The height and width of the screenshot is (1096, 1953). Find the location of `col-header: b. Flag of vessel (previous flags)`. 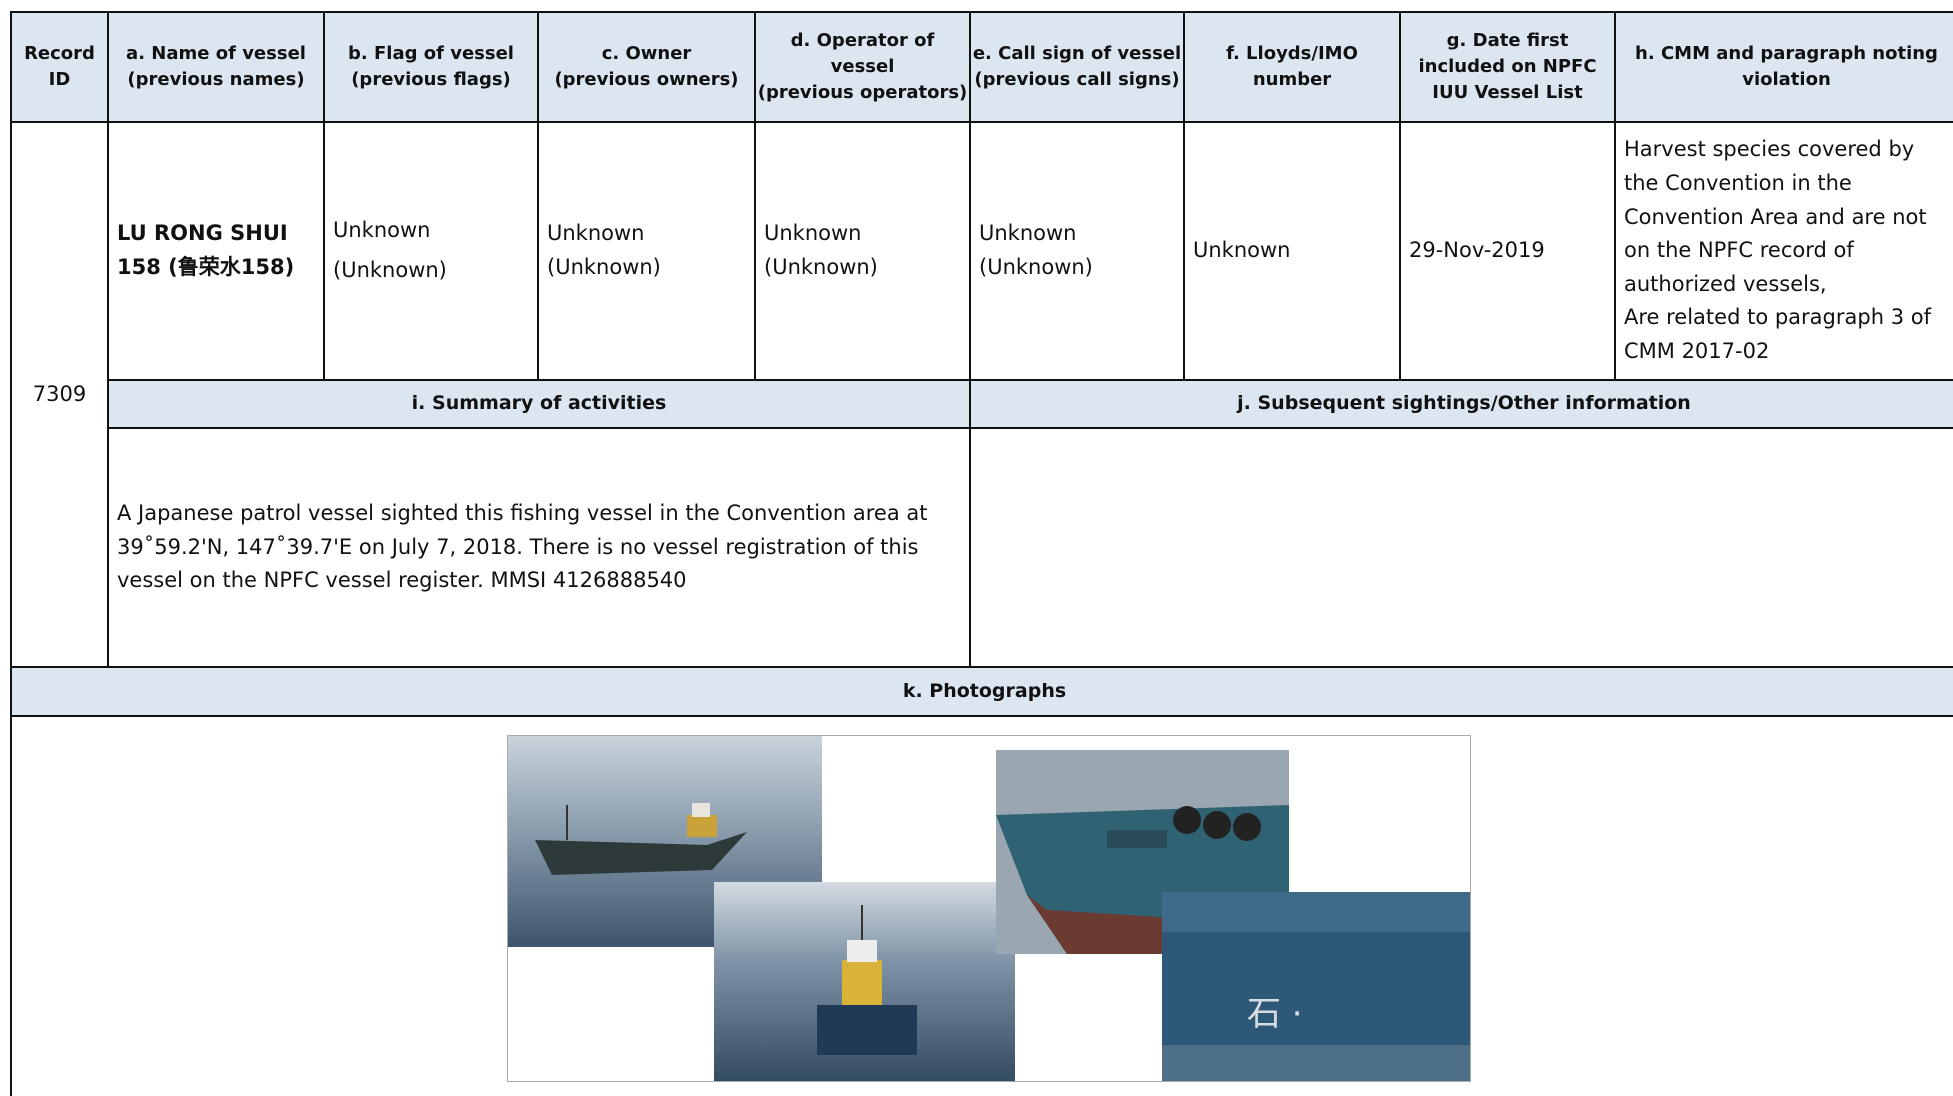

col-header: b. Flag of vessel (previous flags) is located at coordinates (431, 67).